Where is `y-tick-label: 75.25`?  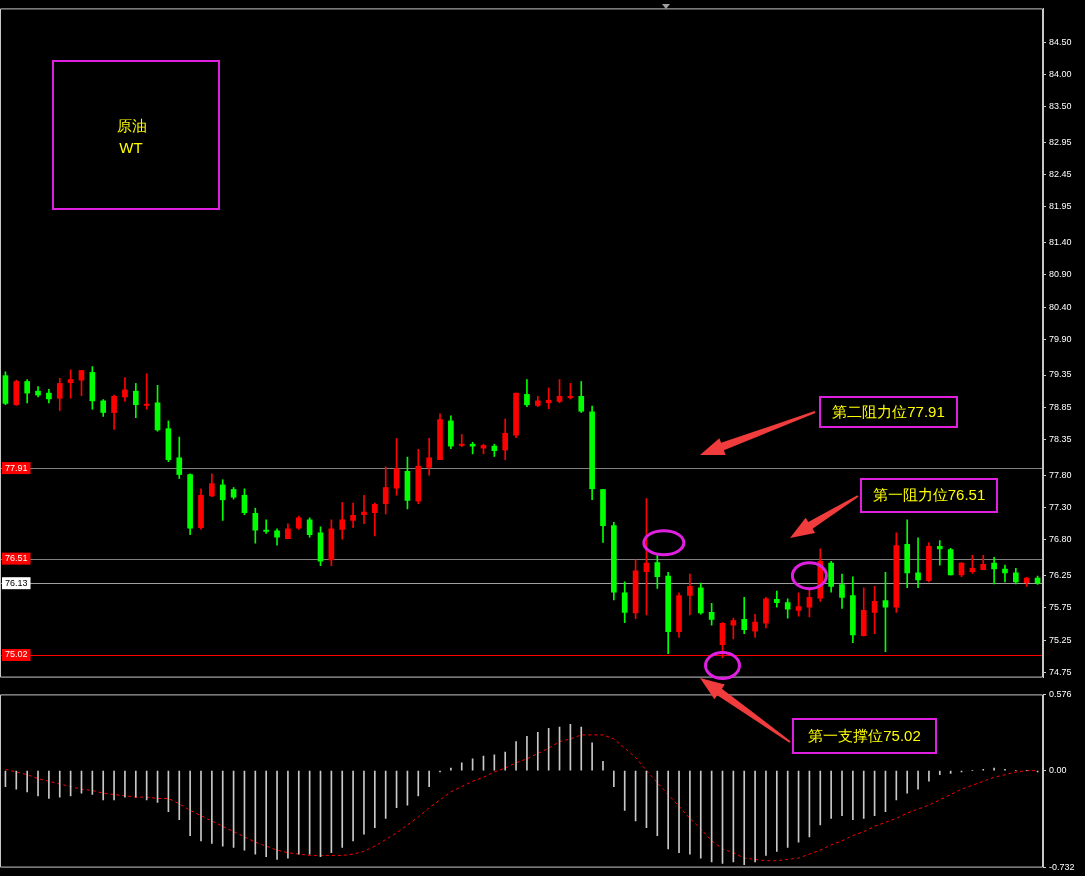 y-tick-label: 75.25 is located at coordinates (1060, 639).